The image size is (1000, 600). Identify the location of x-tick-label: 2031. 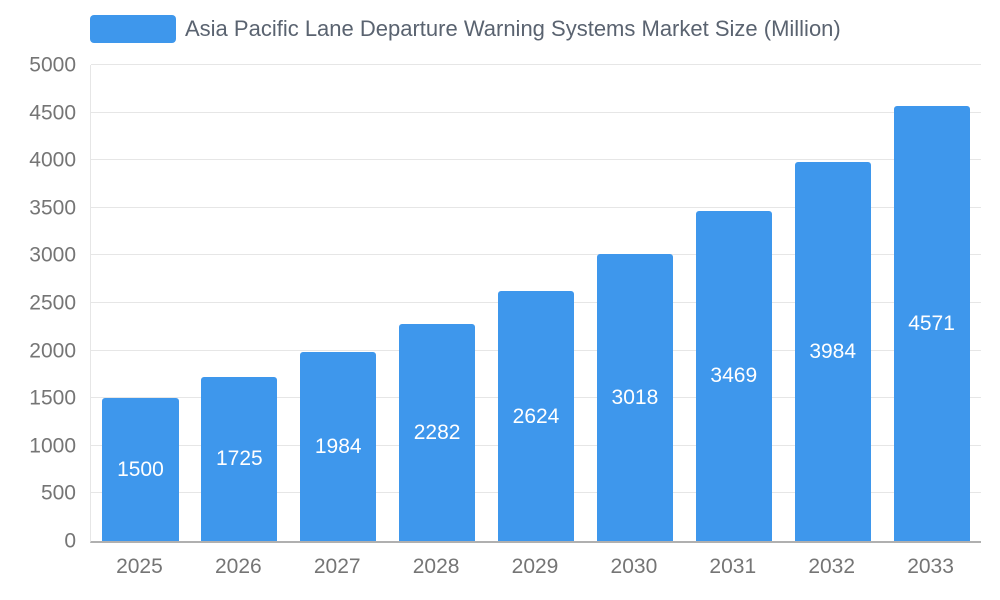
(733, 566).